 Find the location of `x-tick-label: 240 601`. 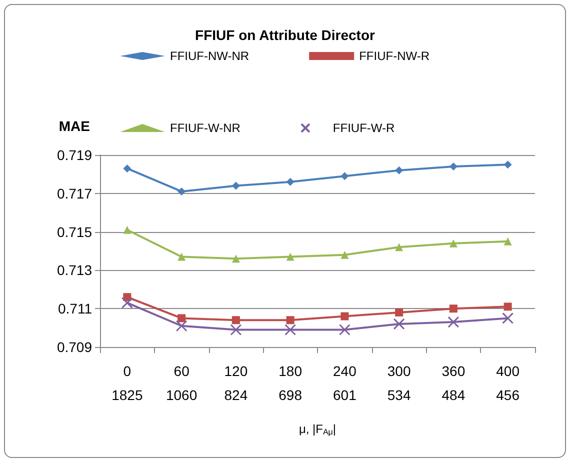

x-tick-label: 240 601 is located at coordinates (345, 383).